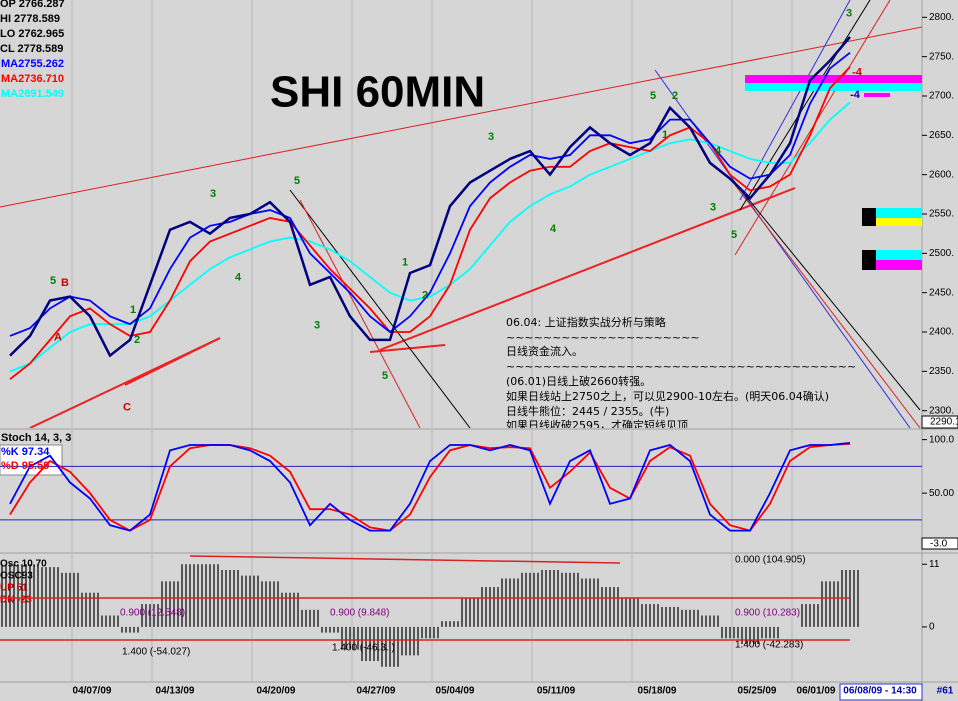 This screenshot has height=701, width=958. What do you see at coordinates (578, 381) in the screenshot?
I see `note-text: (06.01)日线上破2660转强。` at bounding box center [578, 381].